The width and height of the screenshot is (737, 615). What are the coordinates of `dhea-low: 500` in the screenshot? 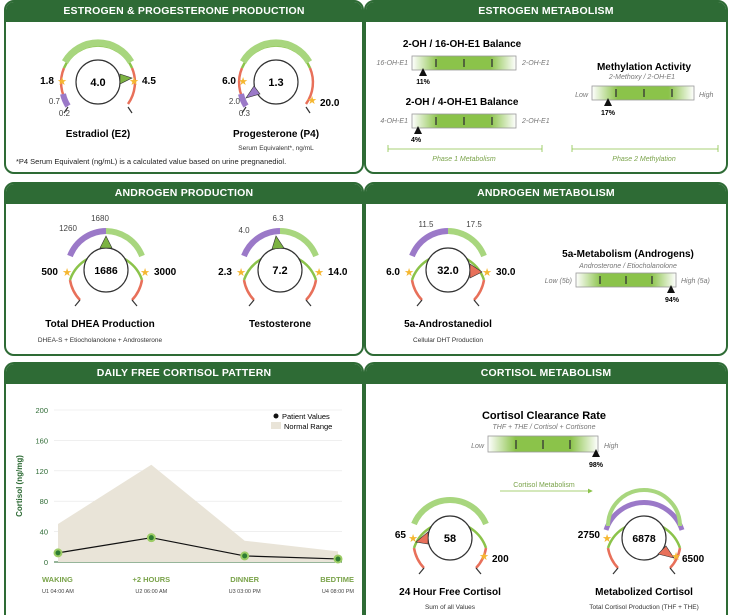 It's located at (49, 272).